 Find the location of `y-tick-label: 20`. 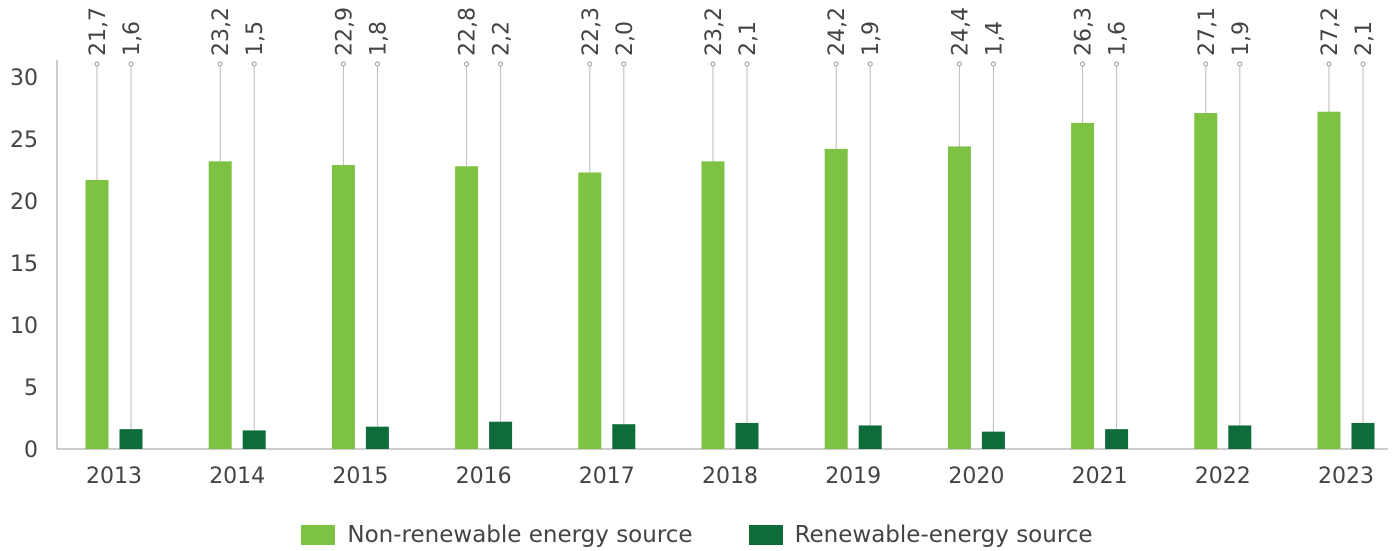

y-tick-label: 20 is located at coordinates (24, 202).